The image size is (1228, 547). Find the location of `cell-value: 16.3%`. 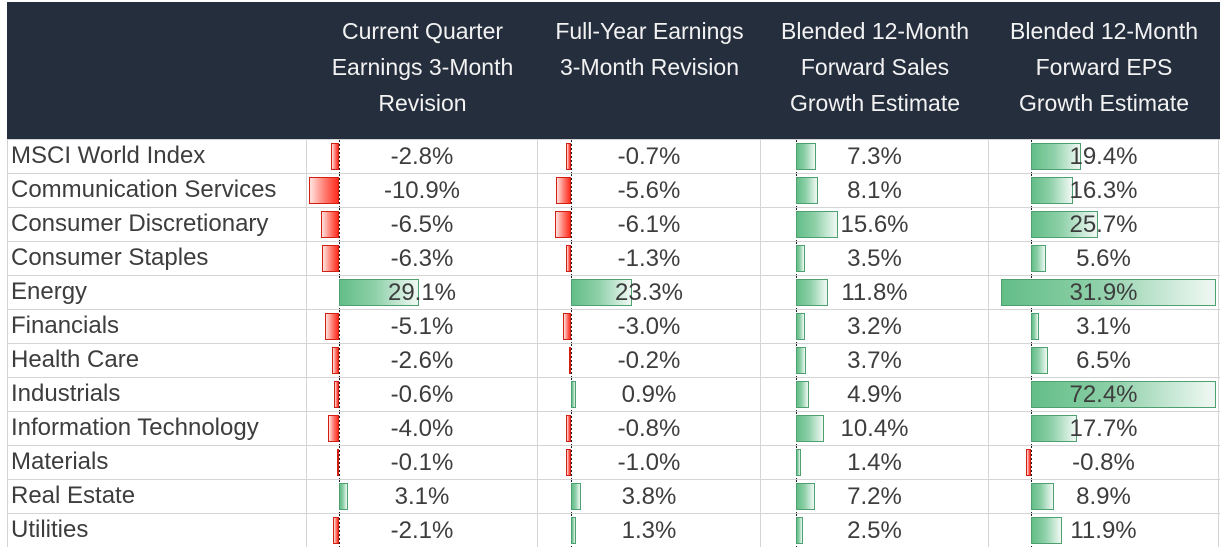

cell-value: 16.3% is located at coordinates (1103, 190).